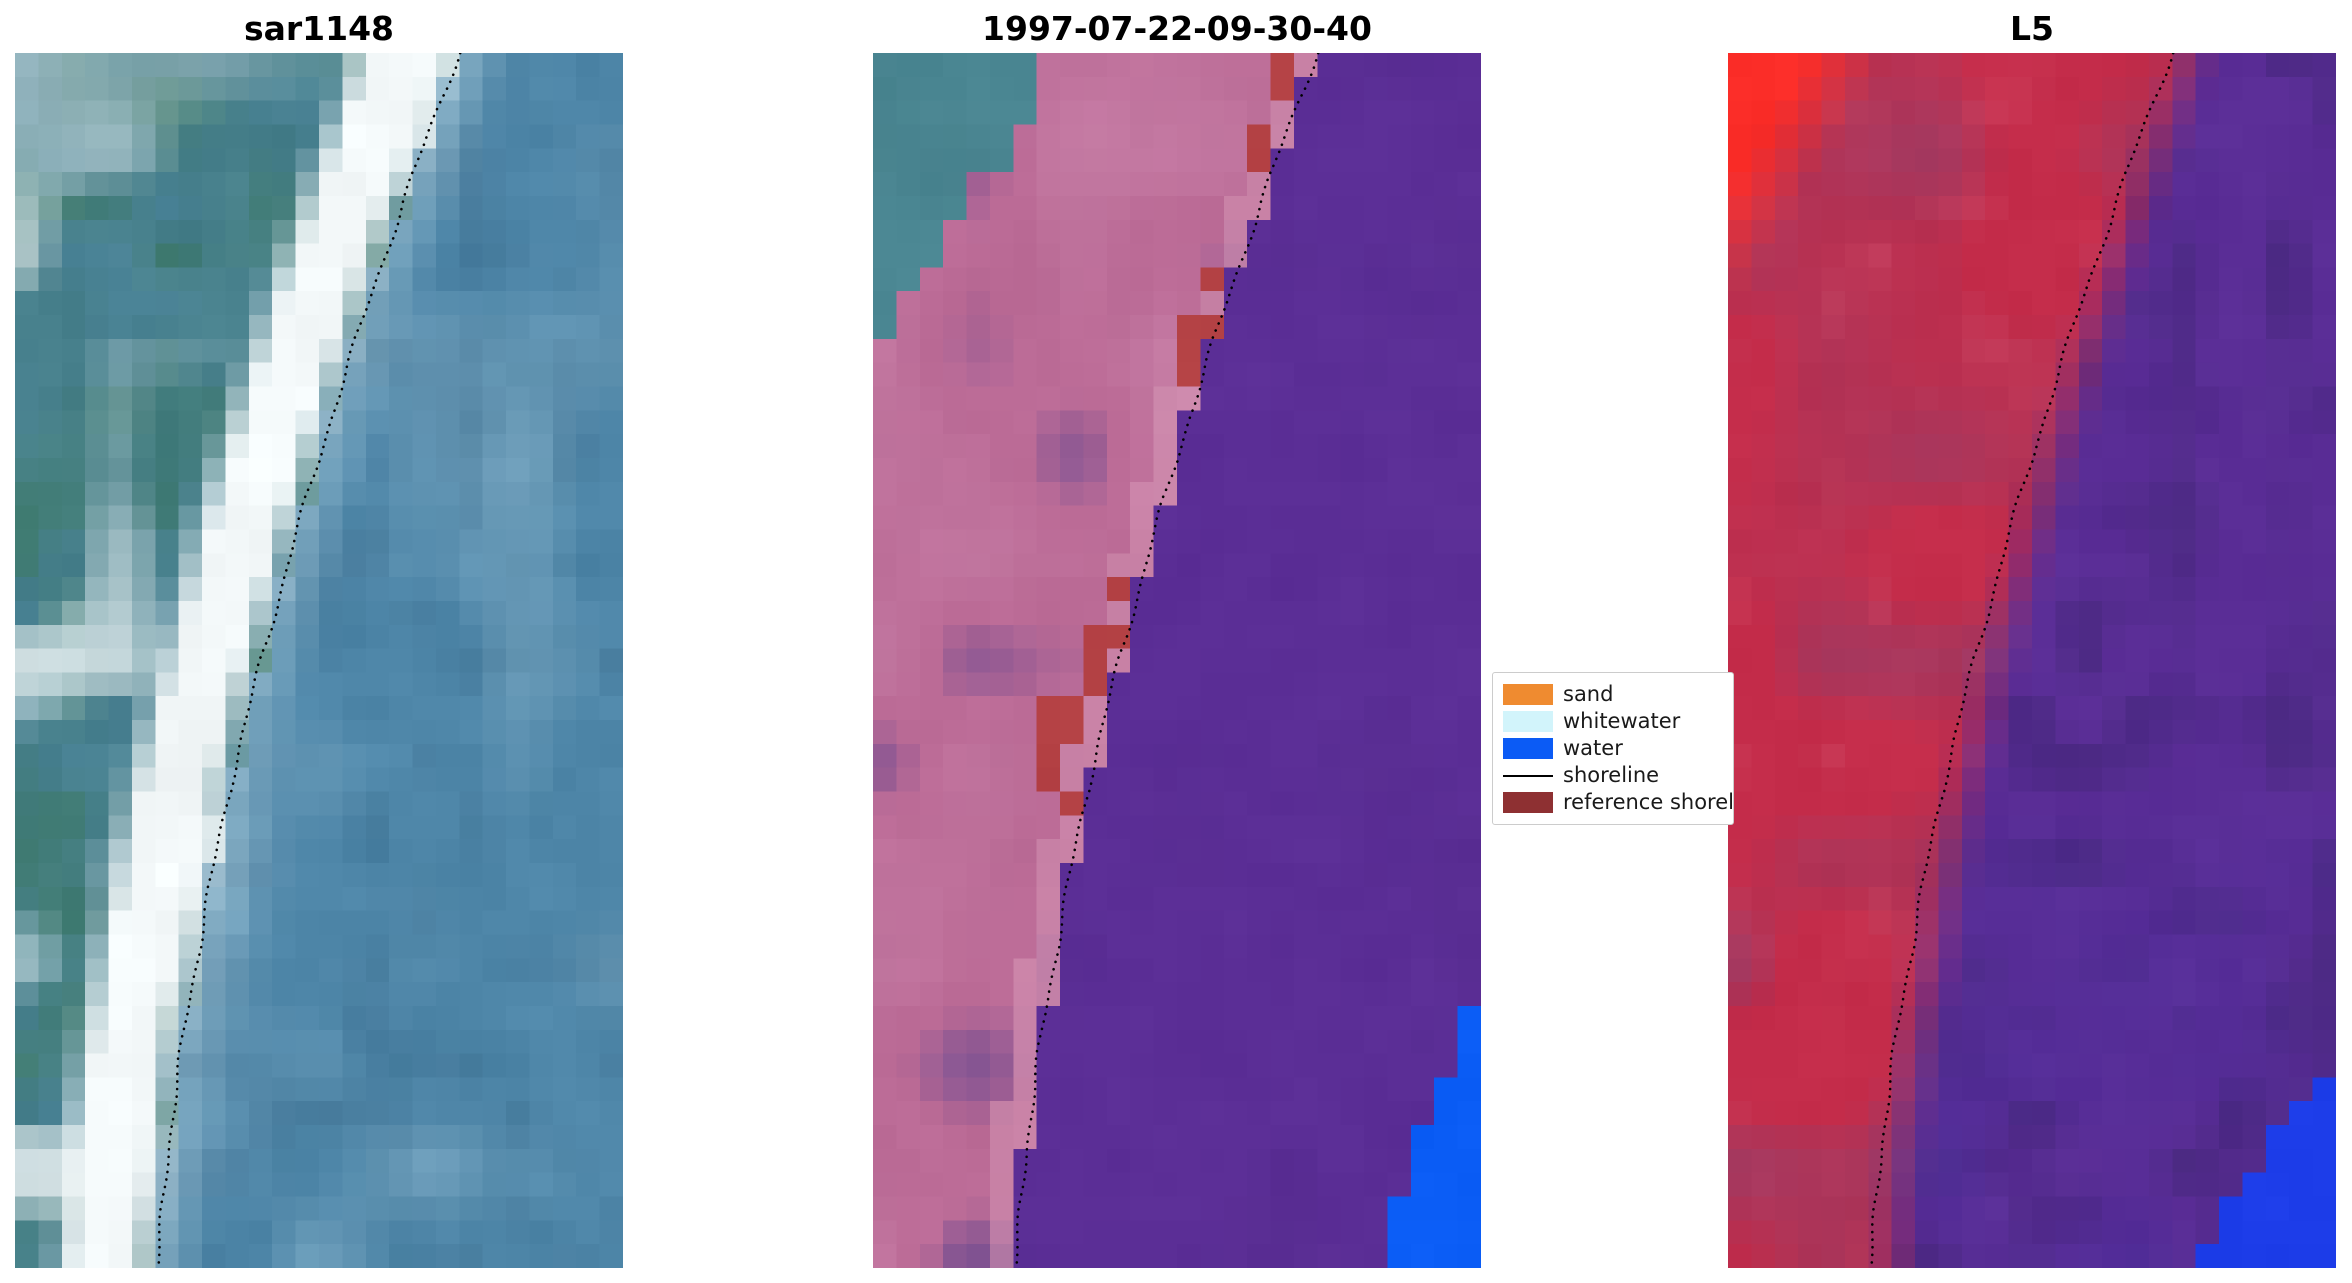 This screenshot has width=2352, height=1283. I want to click on legend-swatch-shoreline, so click(1528, 775).